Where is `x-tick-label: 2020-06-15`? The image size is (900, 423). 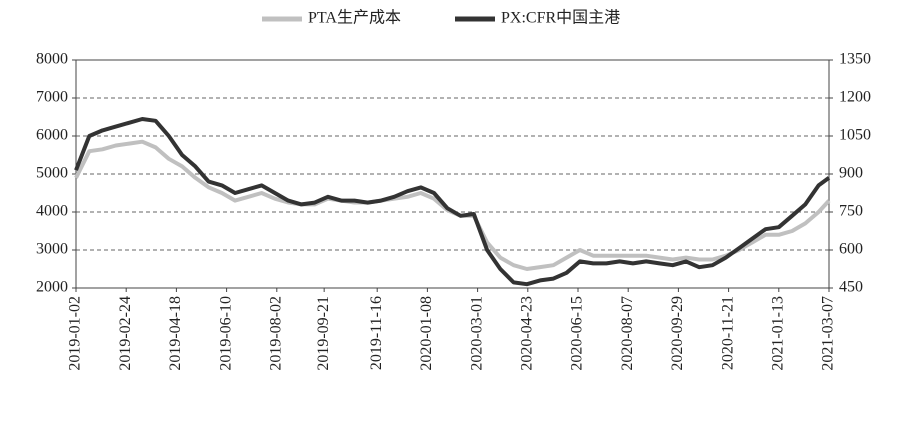 x-tick-label: 2020-06-15 is located at coordinates (577, 333).